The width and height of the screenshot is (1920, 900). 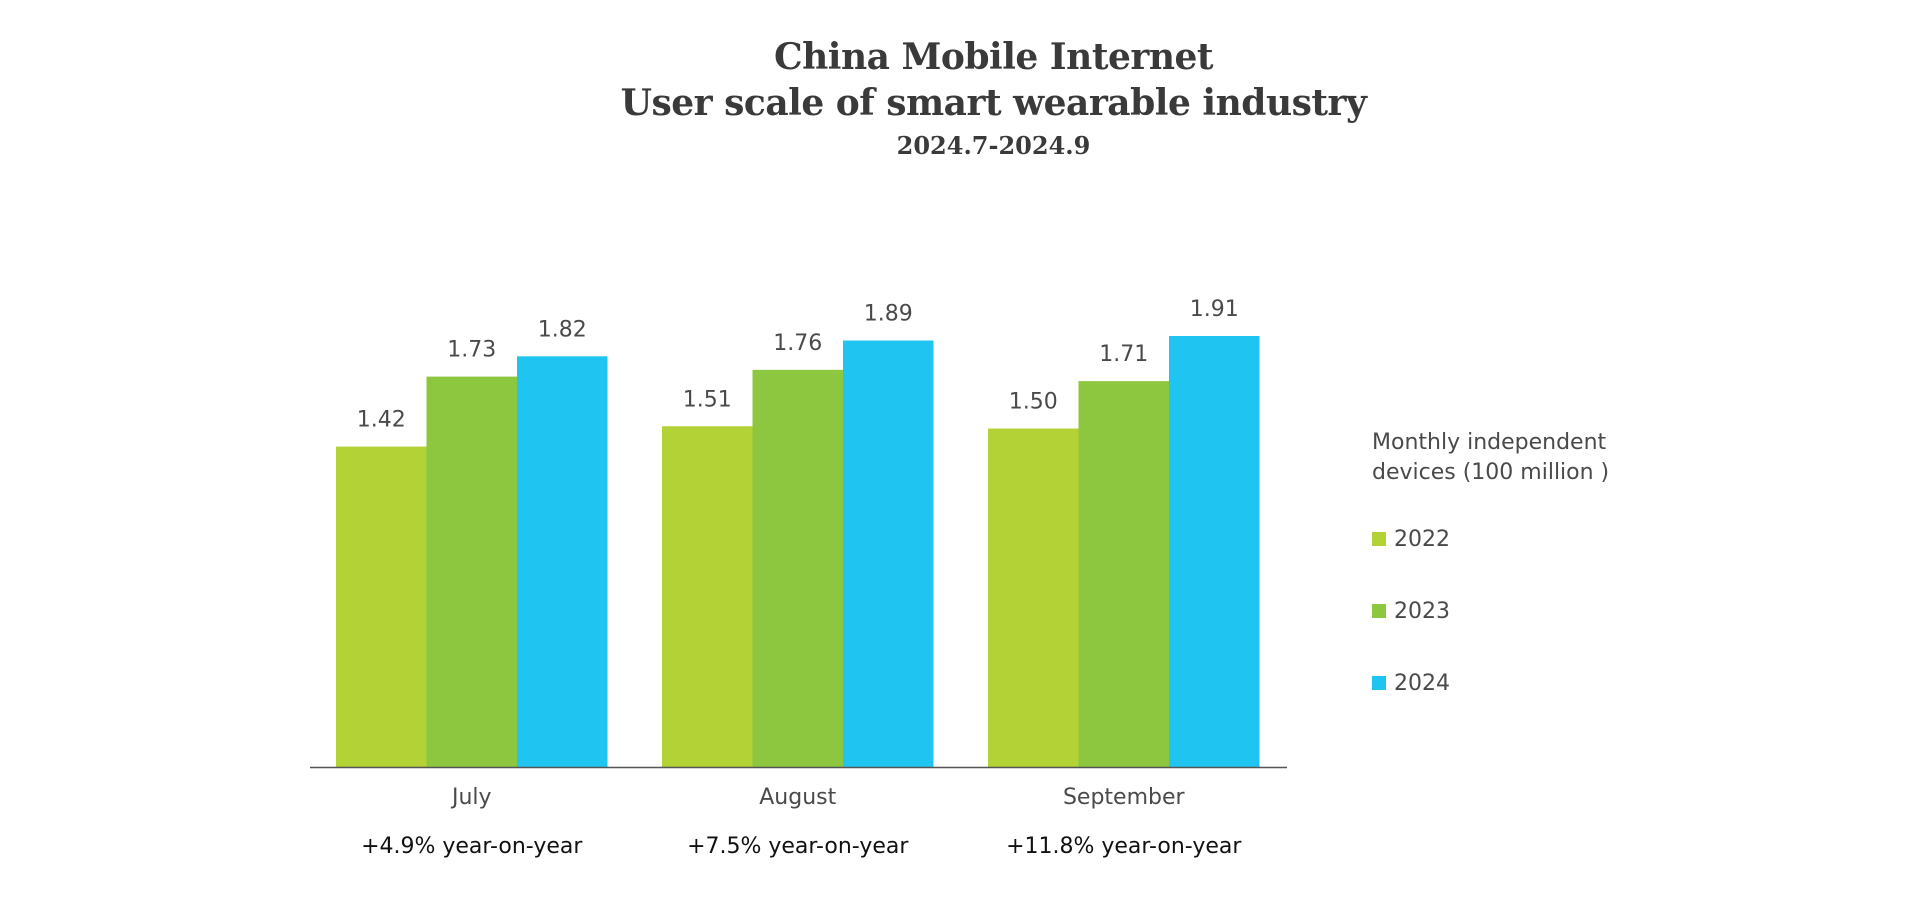 I want to click on bar-september-2023, so click(x=1123, y=574).